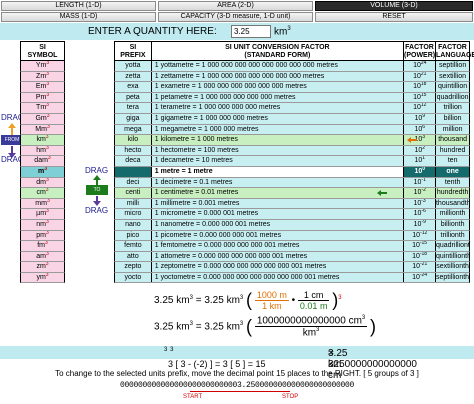 Image resolution: width=474 pixels, height=404 pixels. What do you see at coordinates (278, 161) in the screenshot?
I see `factor-cell: 1 decametre = 10 metres` at bounding box center [278, 161].